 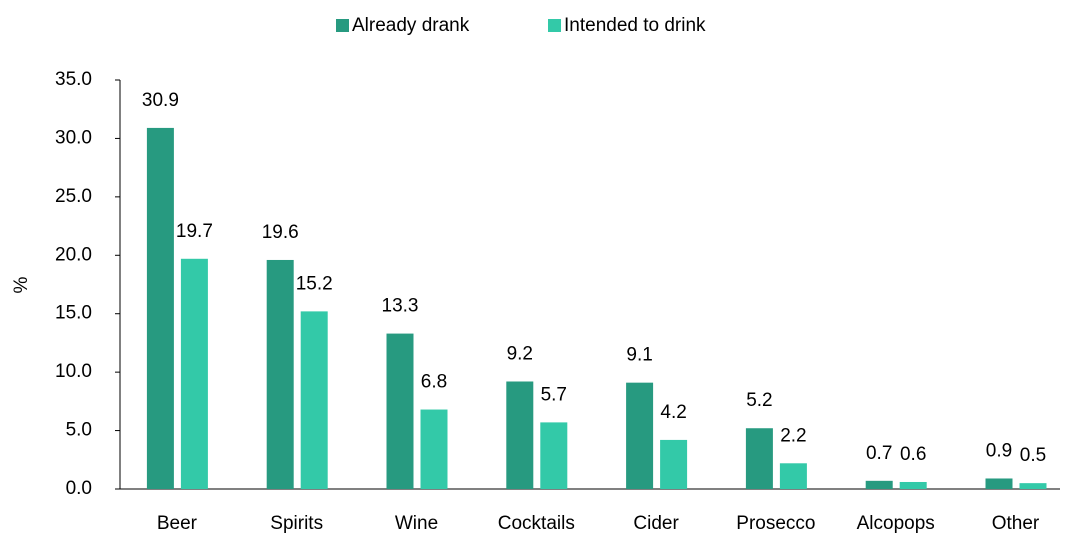 What do you see at coordinates (280, 232) in the screenshot?
I see `value-label: 19.6` at bounding box center [280, 232].